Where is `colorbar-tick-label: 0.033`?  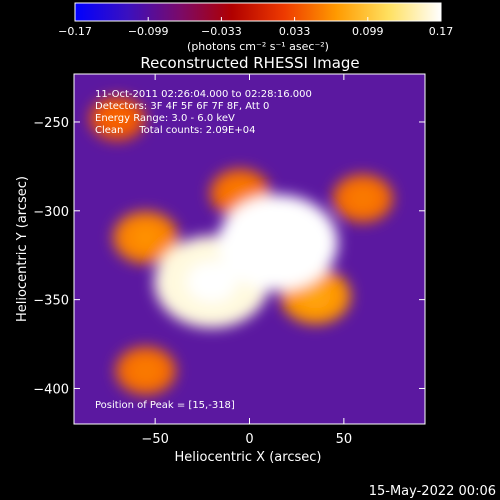
colorbar-tick-label: 0.033 is located at coordinates (295, 31).